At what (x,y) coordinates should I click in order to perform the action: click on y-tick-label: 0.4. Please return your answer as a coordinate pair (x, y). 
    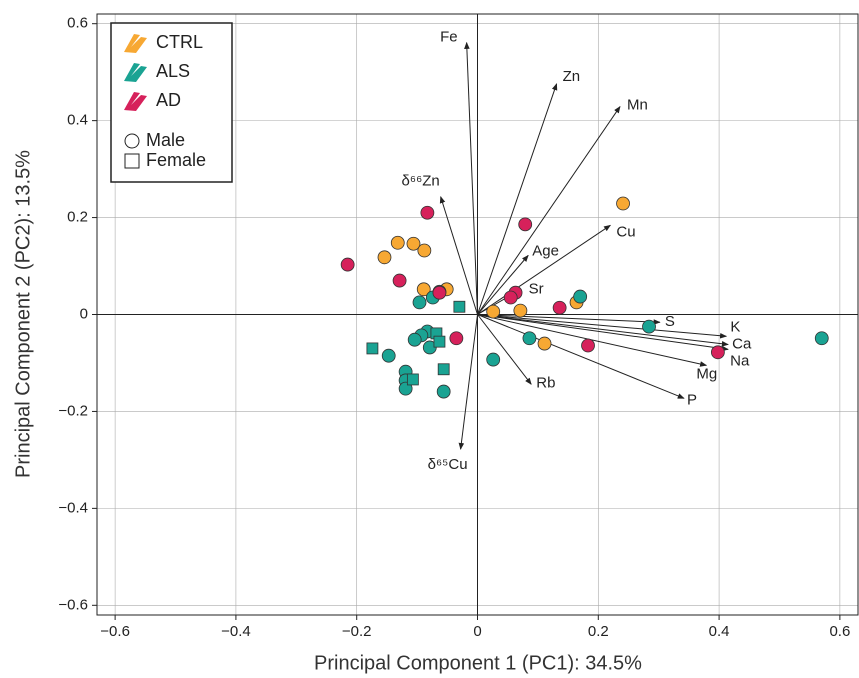
    Looking at the image, I should click on (77, 120).